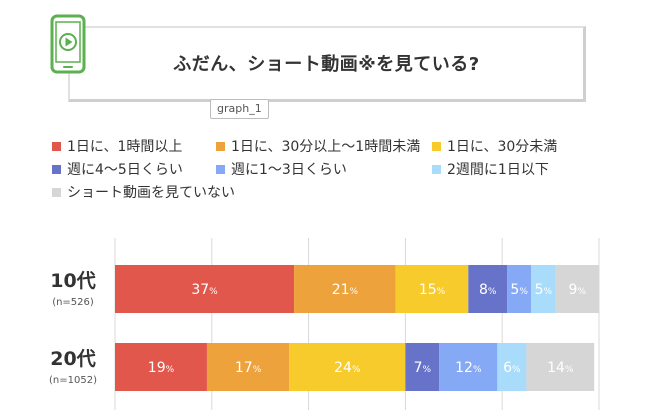 This screenshot has height=410, width=662. What do you see at coordinates (556, 368) in the screenshot?
I see `data-label-value: 14` at bounding box center [556, 368].